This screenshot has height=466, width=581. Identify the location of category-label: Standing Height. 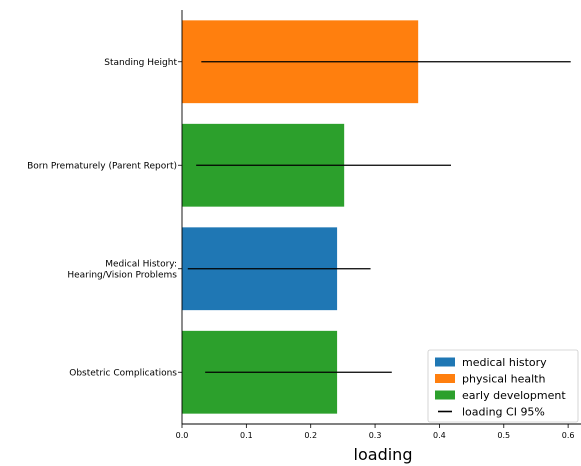
(140, 63).